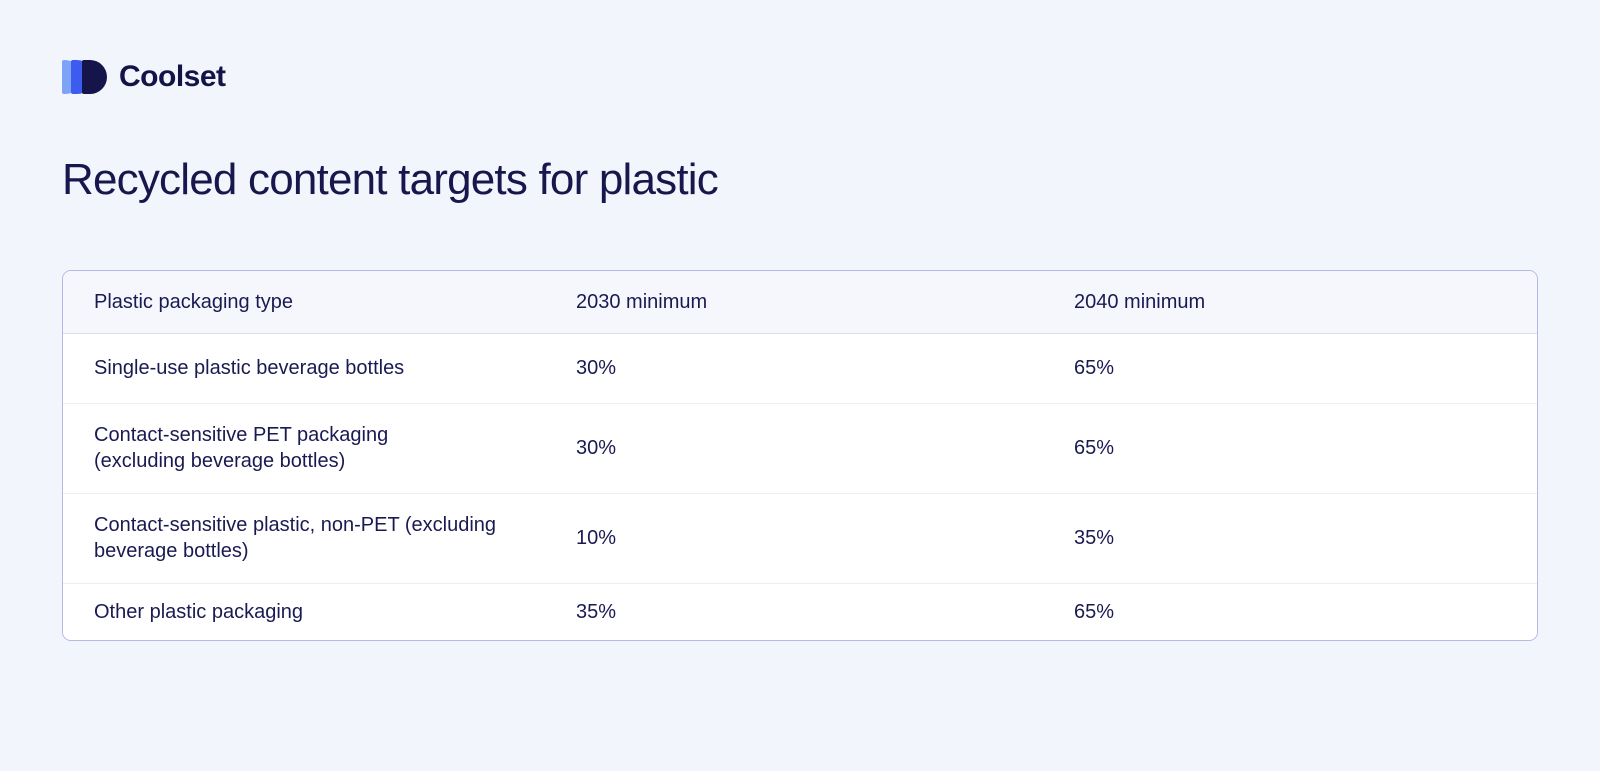 The height and width of the screenshot is (771, 1600). Describe the element at coordinates (94, 77) in the screenshot. I see `logo-shape-dark` at that location.